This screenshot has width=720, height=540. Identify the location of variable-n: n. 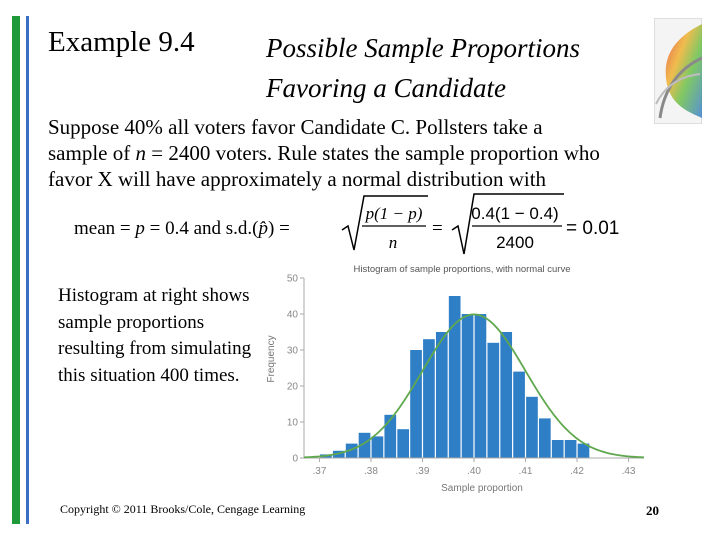
(140, 153).